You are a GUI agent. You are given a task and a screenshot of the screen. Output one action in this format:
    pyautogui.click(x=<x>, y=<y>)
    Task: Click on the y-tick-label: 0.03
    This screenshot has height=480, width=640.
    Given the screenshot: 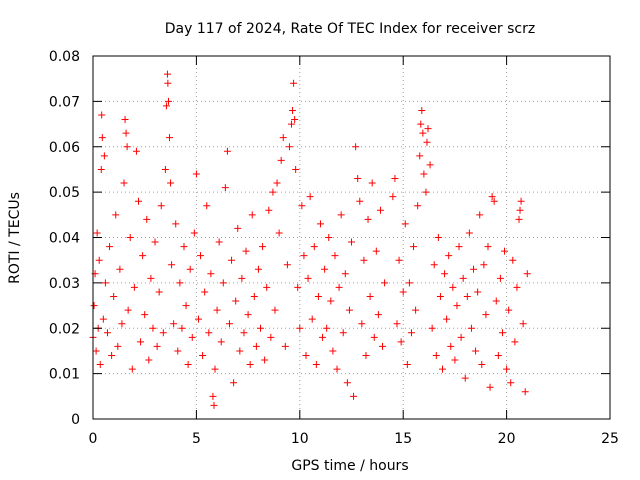 What is the action you would take?
    pyautogui.click(x=64, y=284)
    